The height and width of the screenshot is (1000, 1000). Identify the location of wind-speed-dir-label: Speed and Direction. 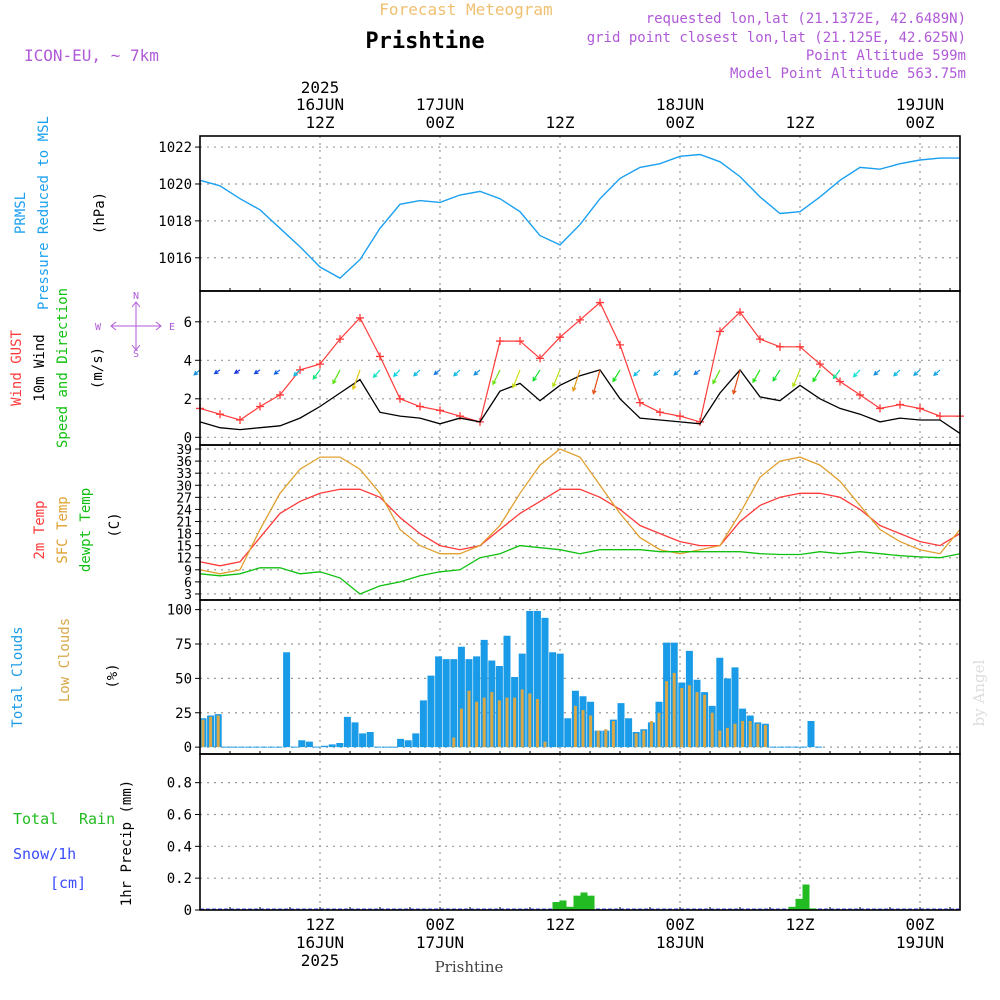
(63, 368).